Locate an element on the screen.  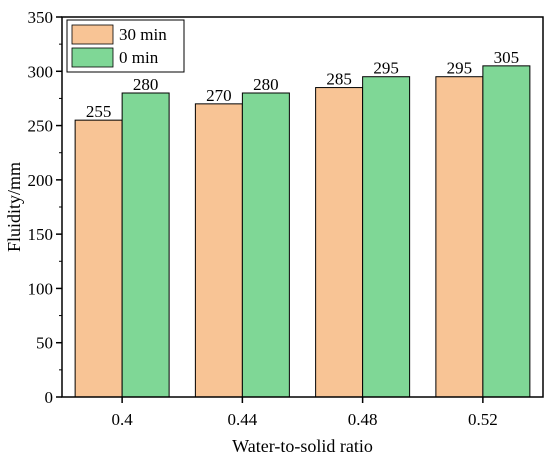
x-tick-label: 0.4 is located at coordinates (123, 419).